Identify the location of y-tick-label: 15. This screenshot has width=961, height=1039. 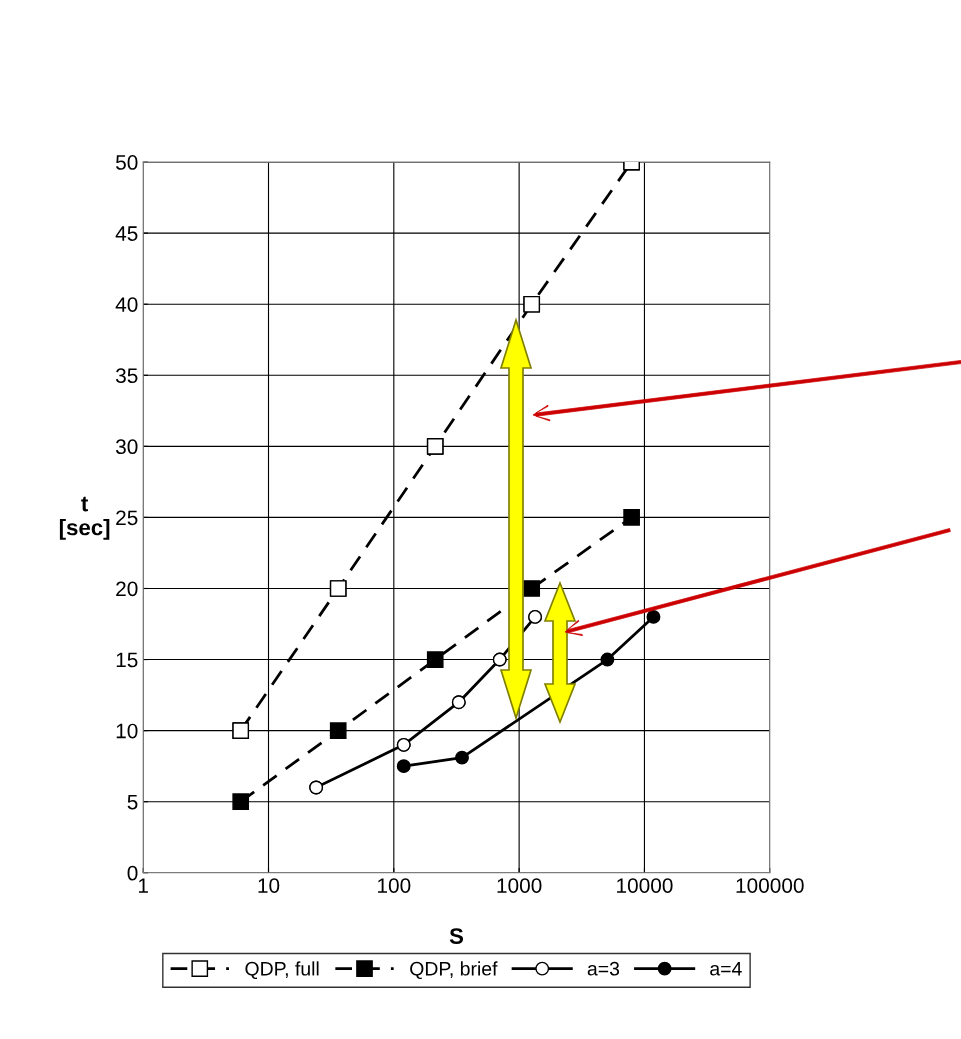
(127, 660).